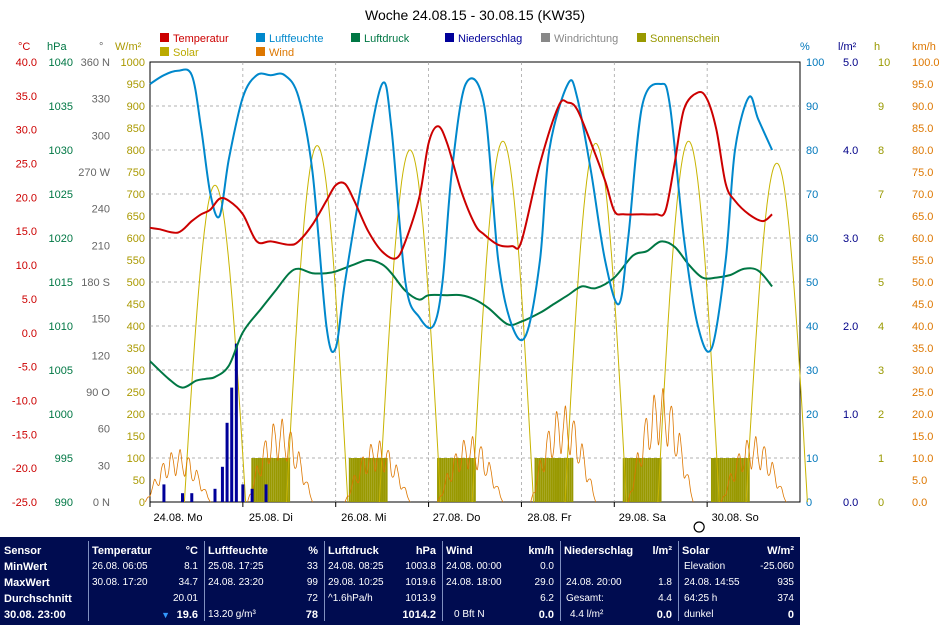  What do you see at coordinates (136, 437) in the screenshot?
I see `solar-axis-tick-label: 150` at bounding box center [136, 437].